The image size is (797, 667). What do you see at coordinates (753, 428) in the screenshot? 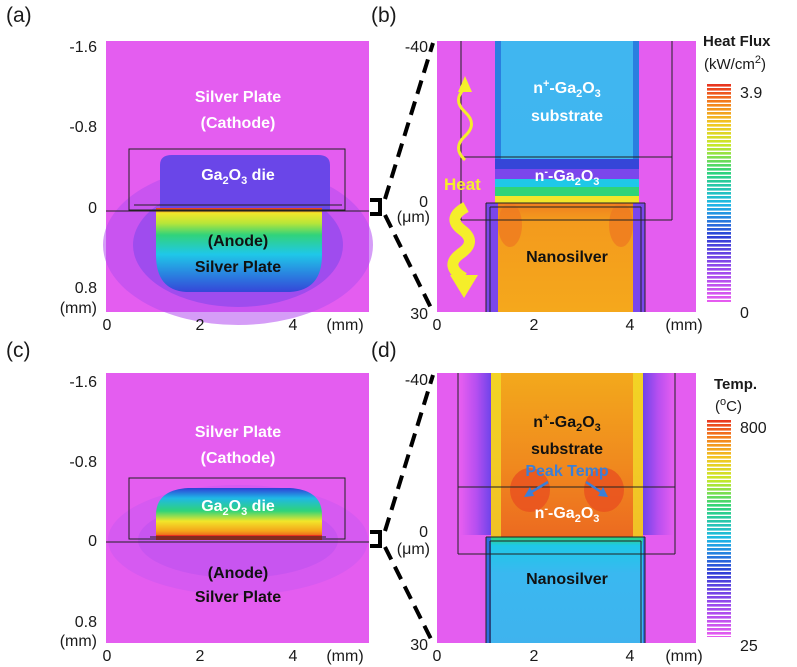
I see `colorbar-temp-max: 800` at bounding box center [753, 428].